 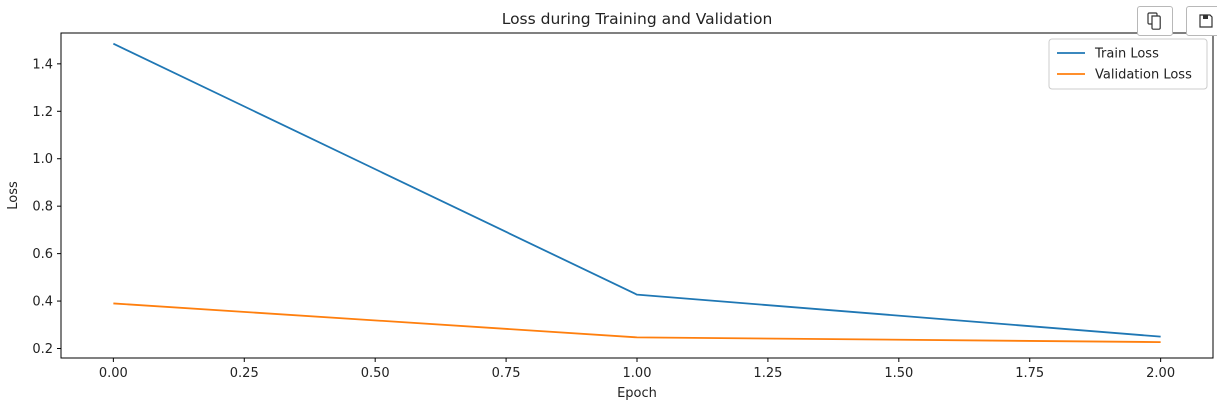 I want to click on save-button, so click(x=1201, y=21).